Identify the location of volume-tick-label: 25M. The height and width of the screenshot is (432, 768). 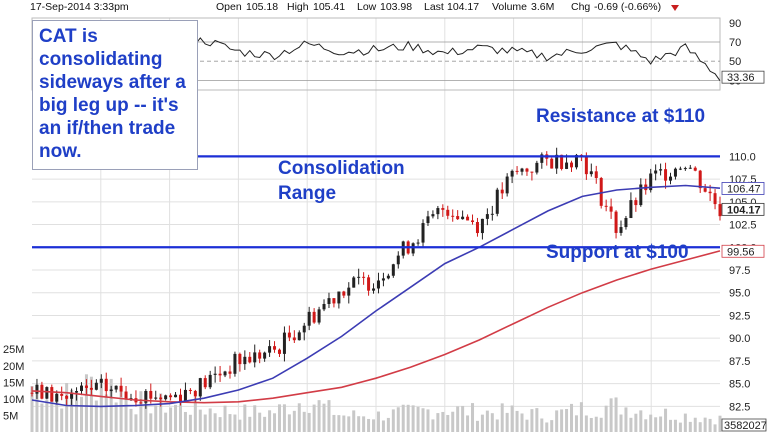
(13, 350).